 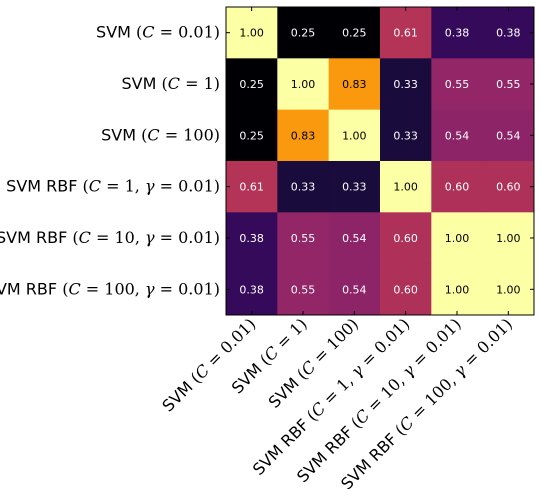 What do you see at coordinates (113, 186) in the screenshot?
I see `y-tick-label: SVM RBF (C = 1, γ = 0.01)` at bounding box center [113, 186].